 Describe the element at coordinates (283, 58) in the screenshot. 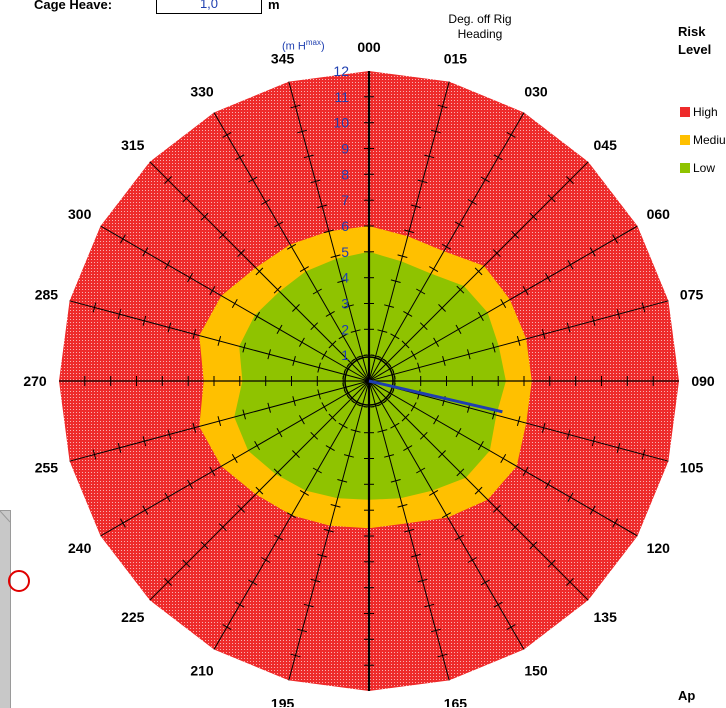

I see `angle-label-345: 345` at that location.